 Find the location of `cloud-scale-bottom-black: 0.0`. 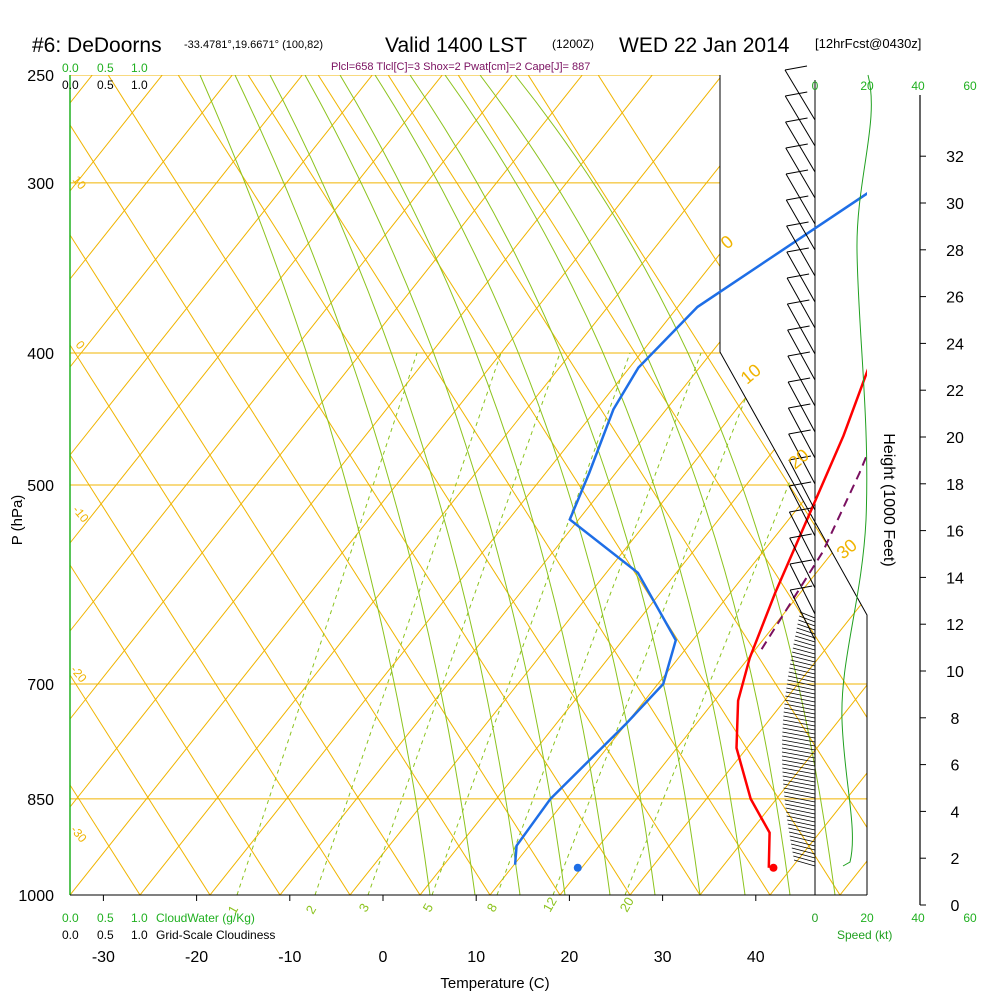

cloud-scale-bottom-black: 0.0 is located at coordinates (70, 935).